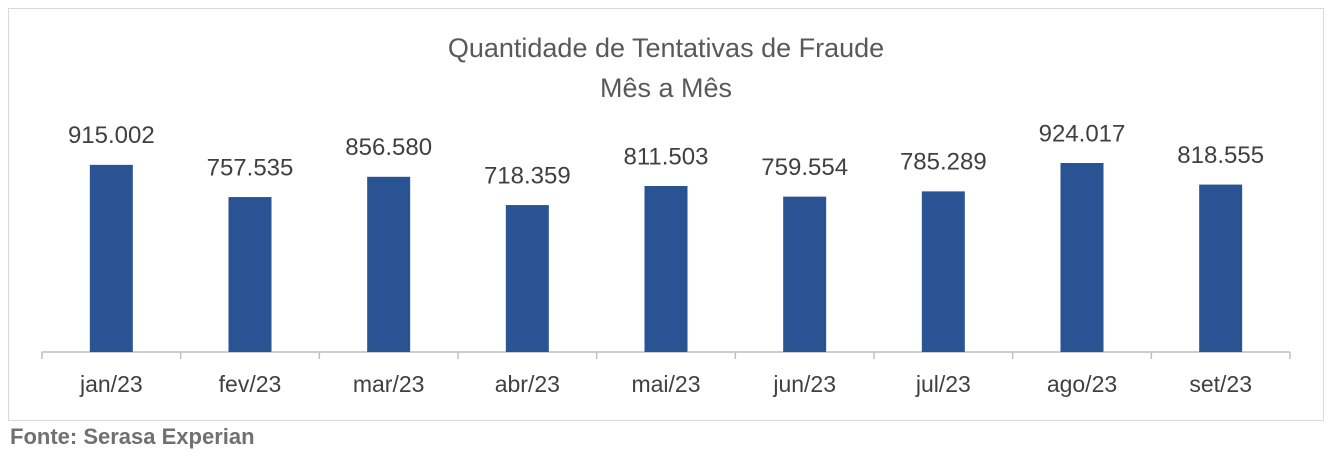 The image size is (1328, 462). I want to click on value-label: 915.002, so click(111, 135).